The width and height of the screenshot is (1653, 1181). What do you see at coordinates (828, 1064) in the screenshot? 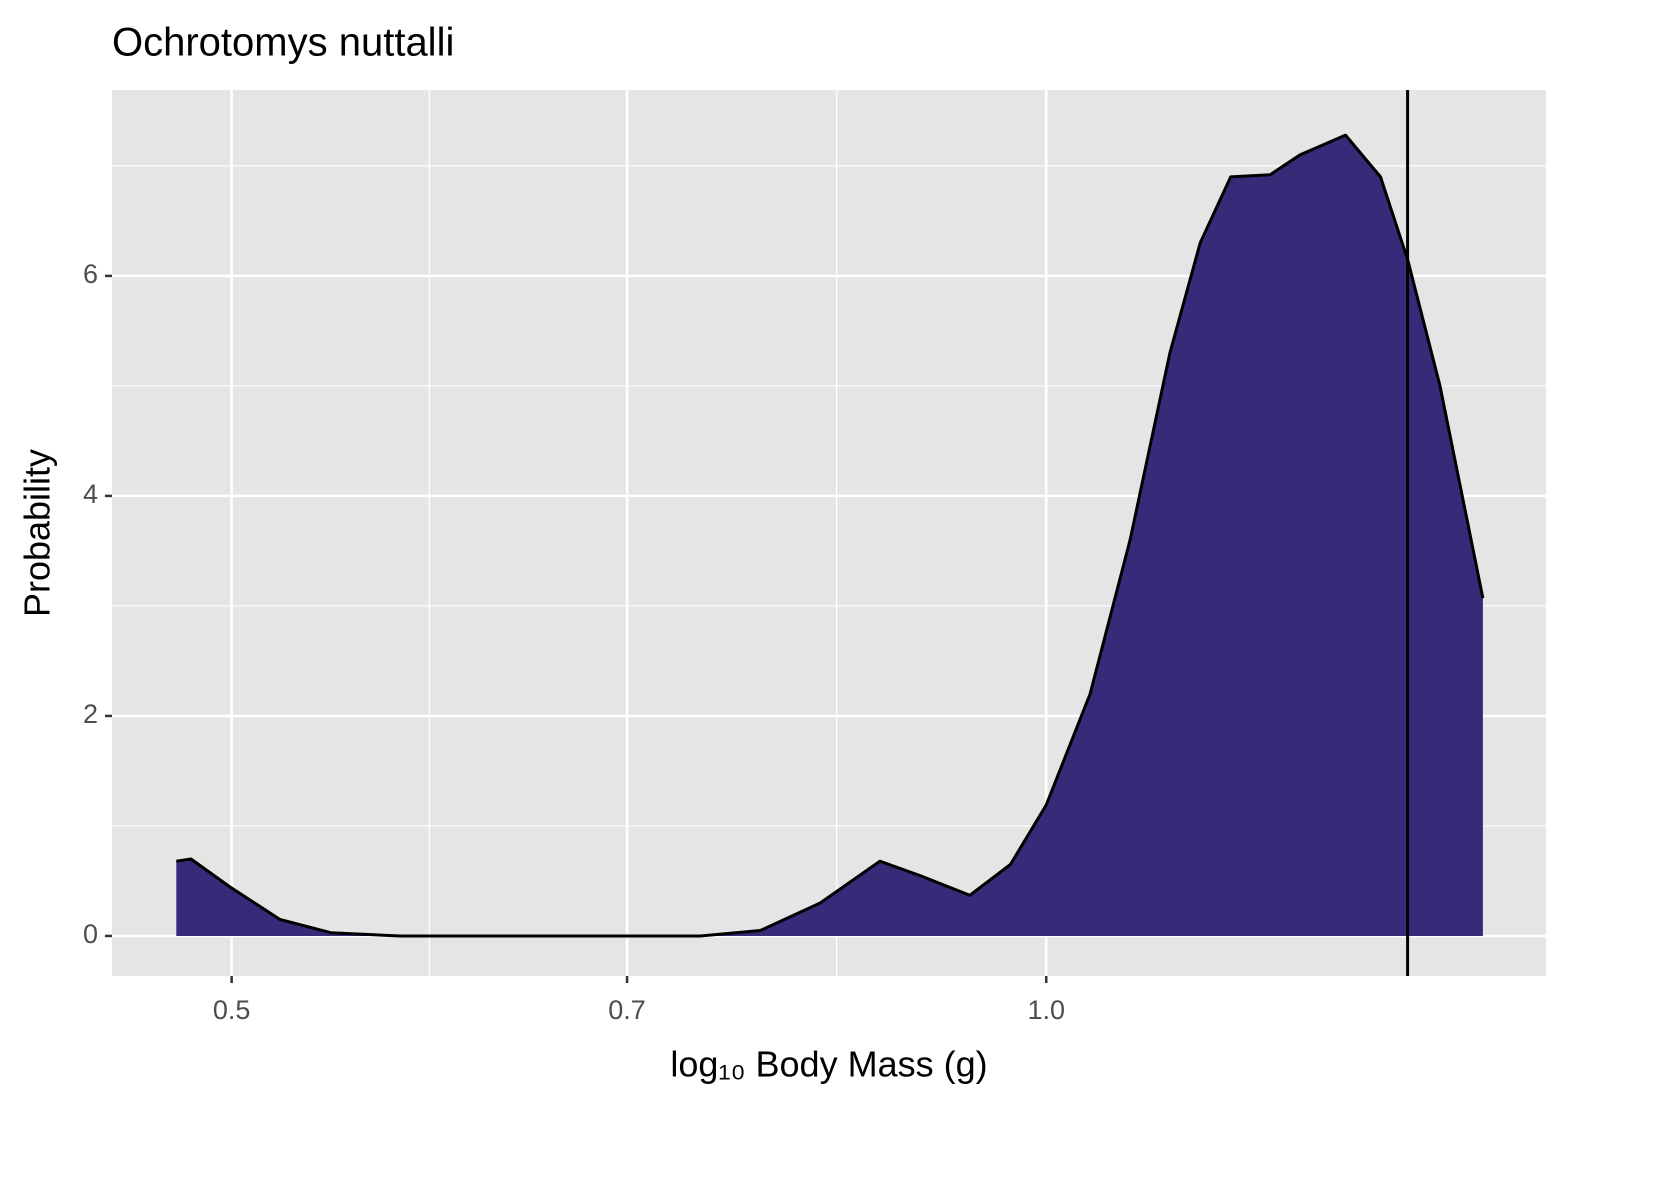
I see `x-axis-title: log₁₀ Body Mass (g)` at bounding box center [828, 1064].